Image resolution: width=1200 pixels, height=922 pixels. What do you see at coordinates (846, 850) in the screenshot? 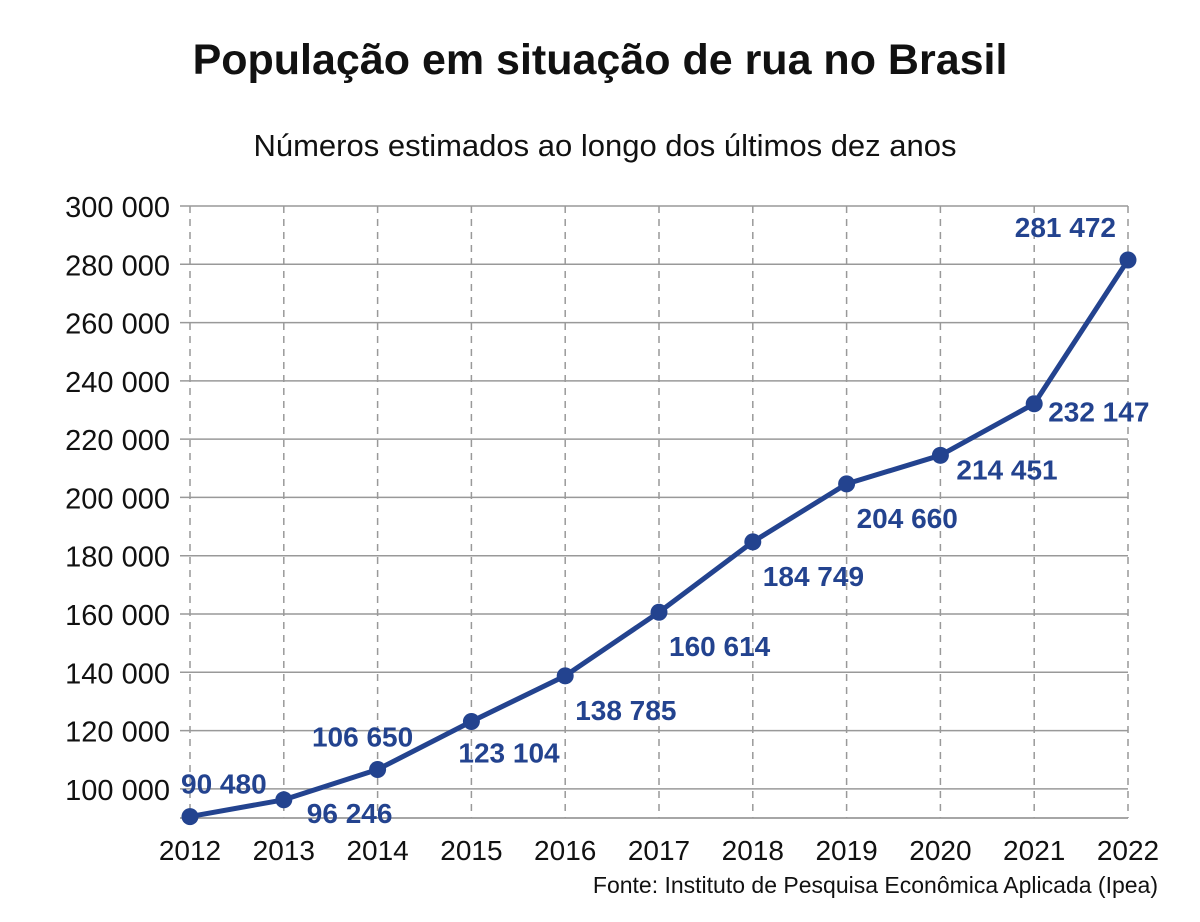
I see `x-tick-label: 2019` at bounding box center [846, 850].